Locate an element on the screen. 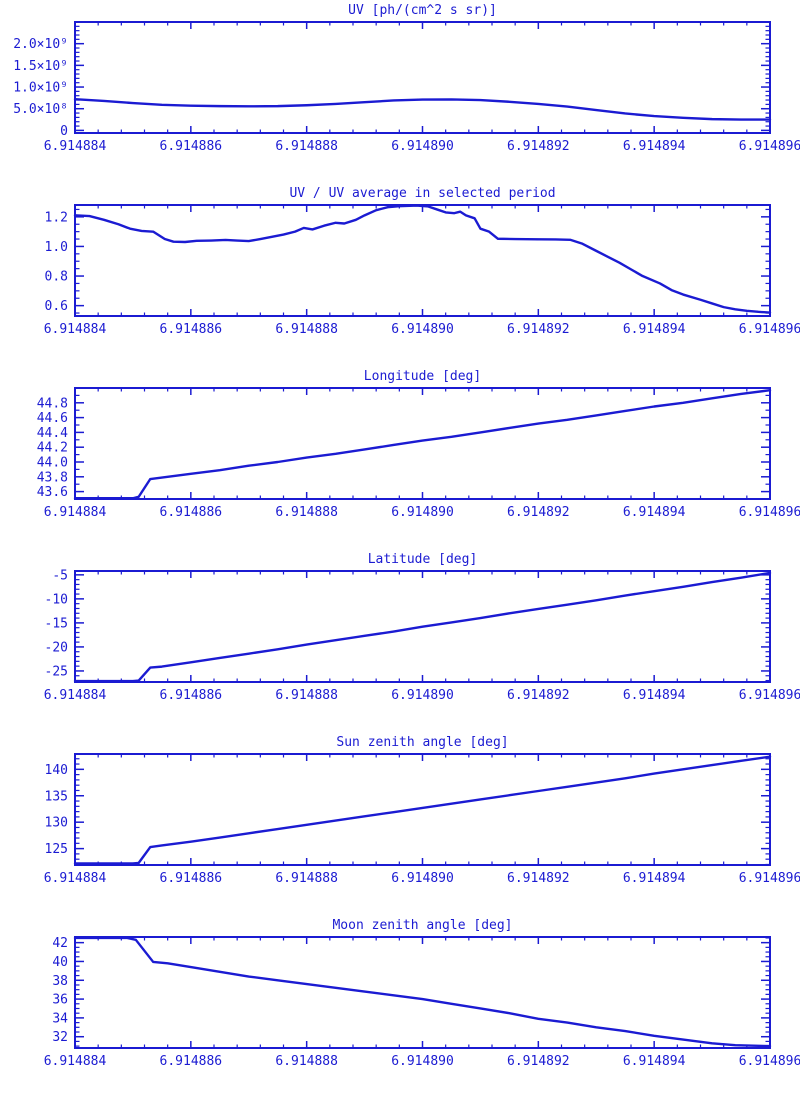  y-tick-label: -20 is located at coordinates (56, 647).